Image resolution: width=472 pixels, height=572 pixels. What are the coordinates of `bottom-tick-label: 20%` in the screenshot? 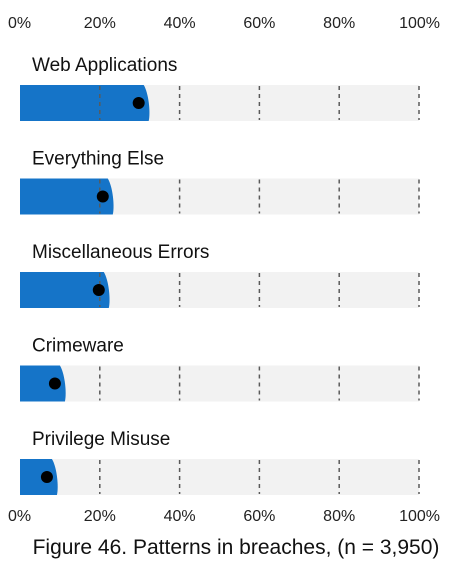 It's located at (100, 516).